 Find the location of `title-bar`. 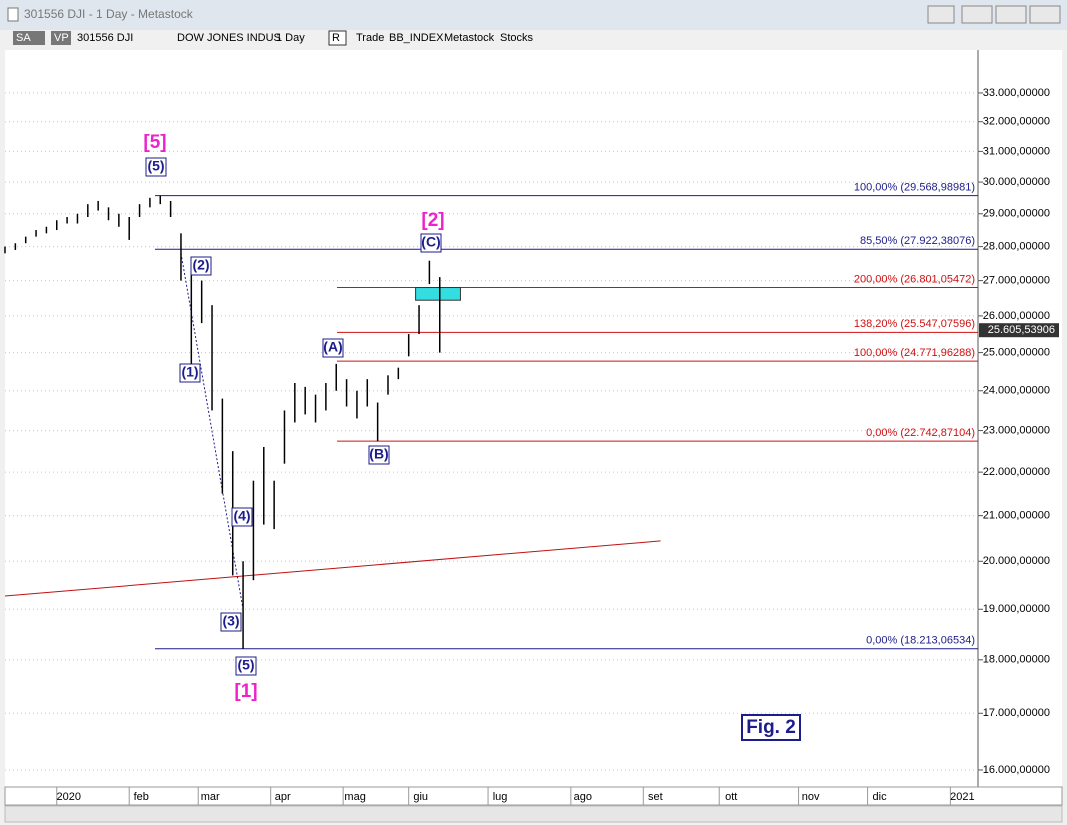

title-bar is located at coordinates (533, 15).